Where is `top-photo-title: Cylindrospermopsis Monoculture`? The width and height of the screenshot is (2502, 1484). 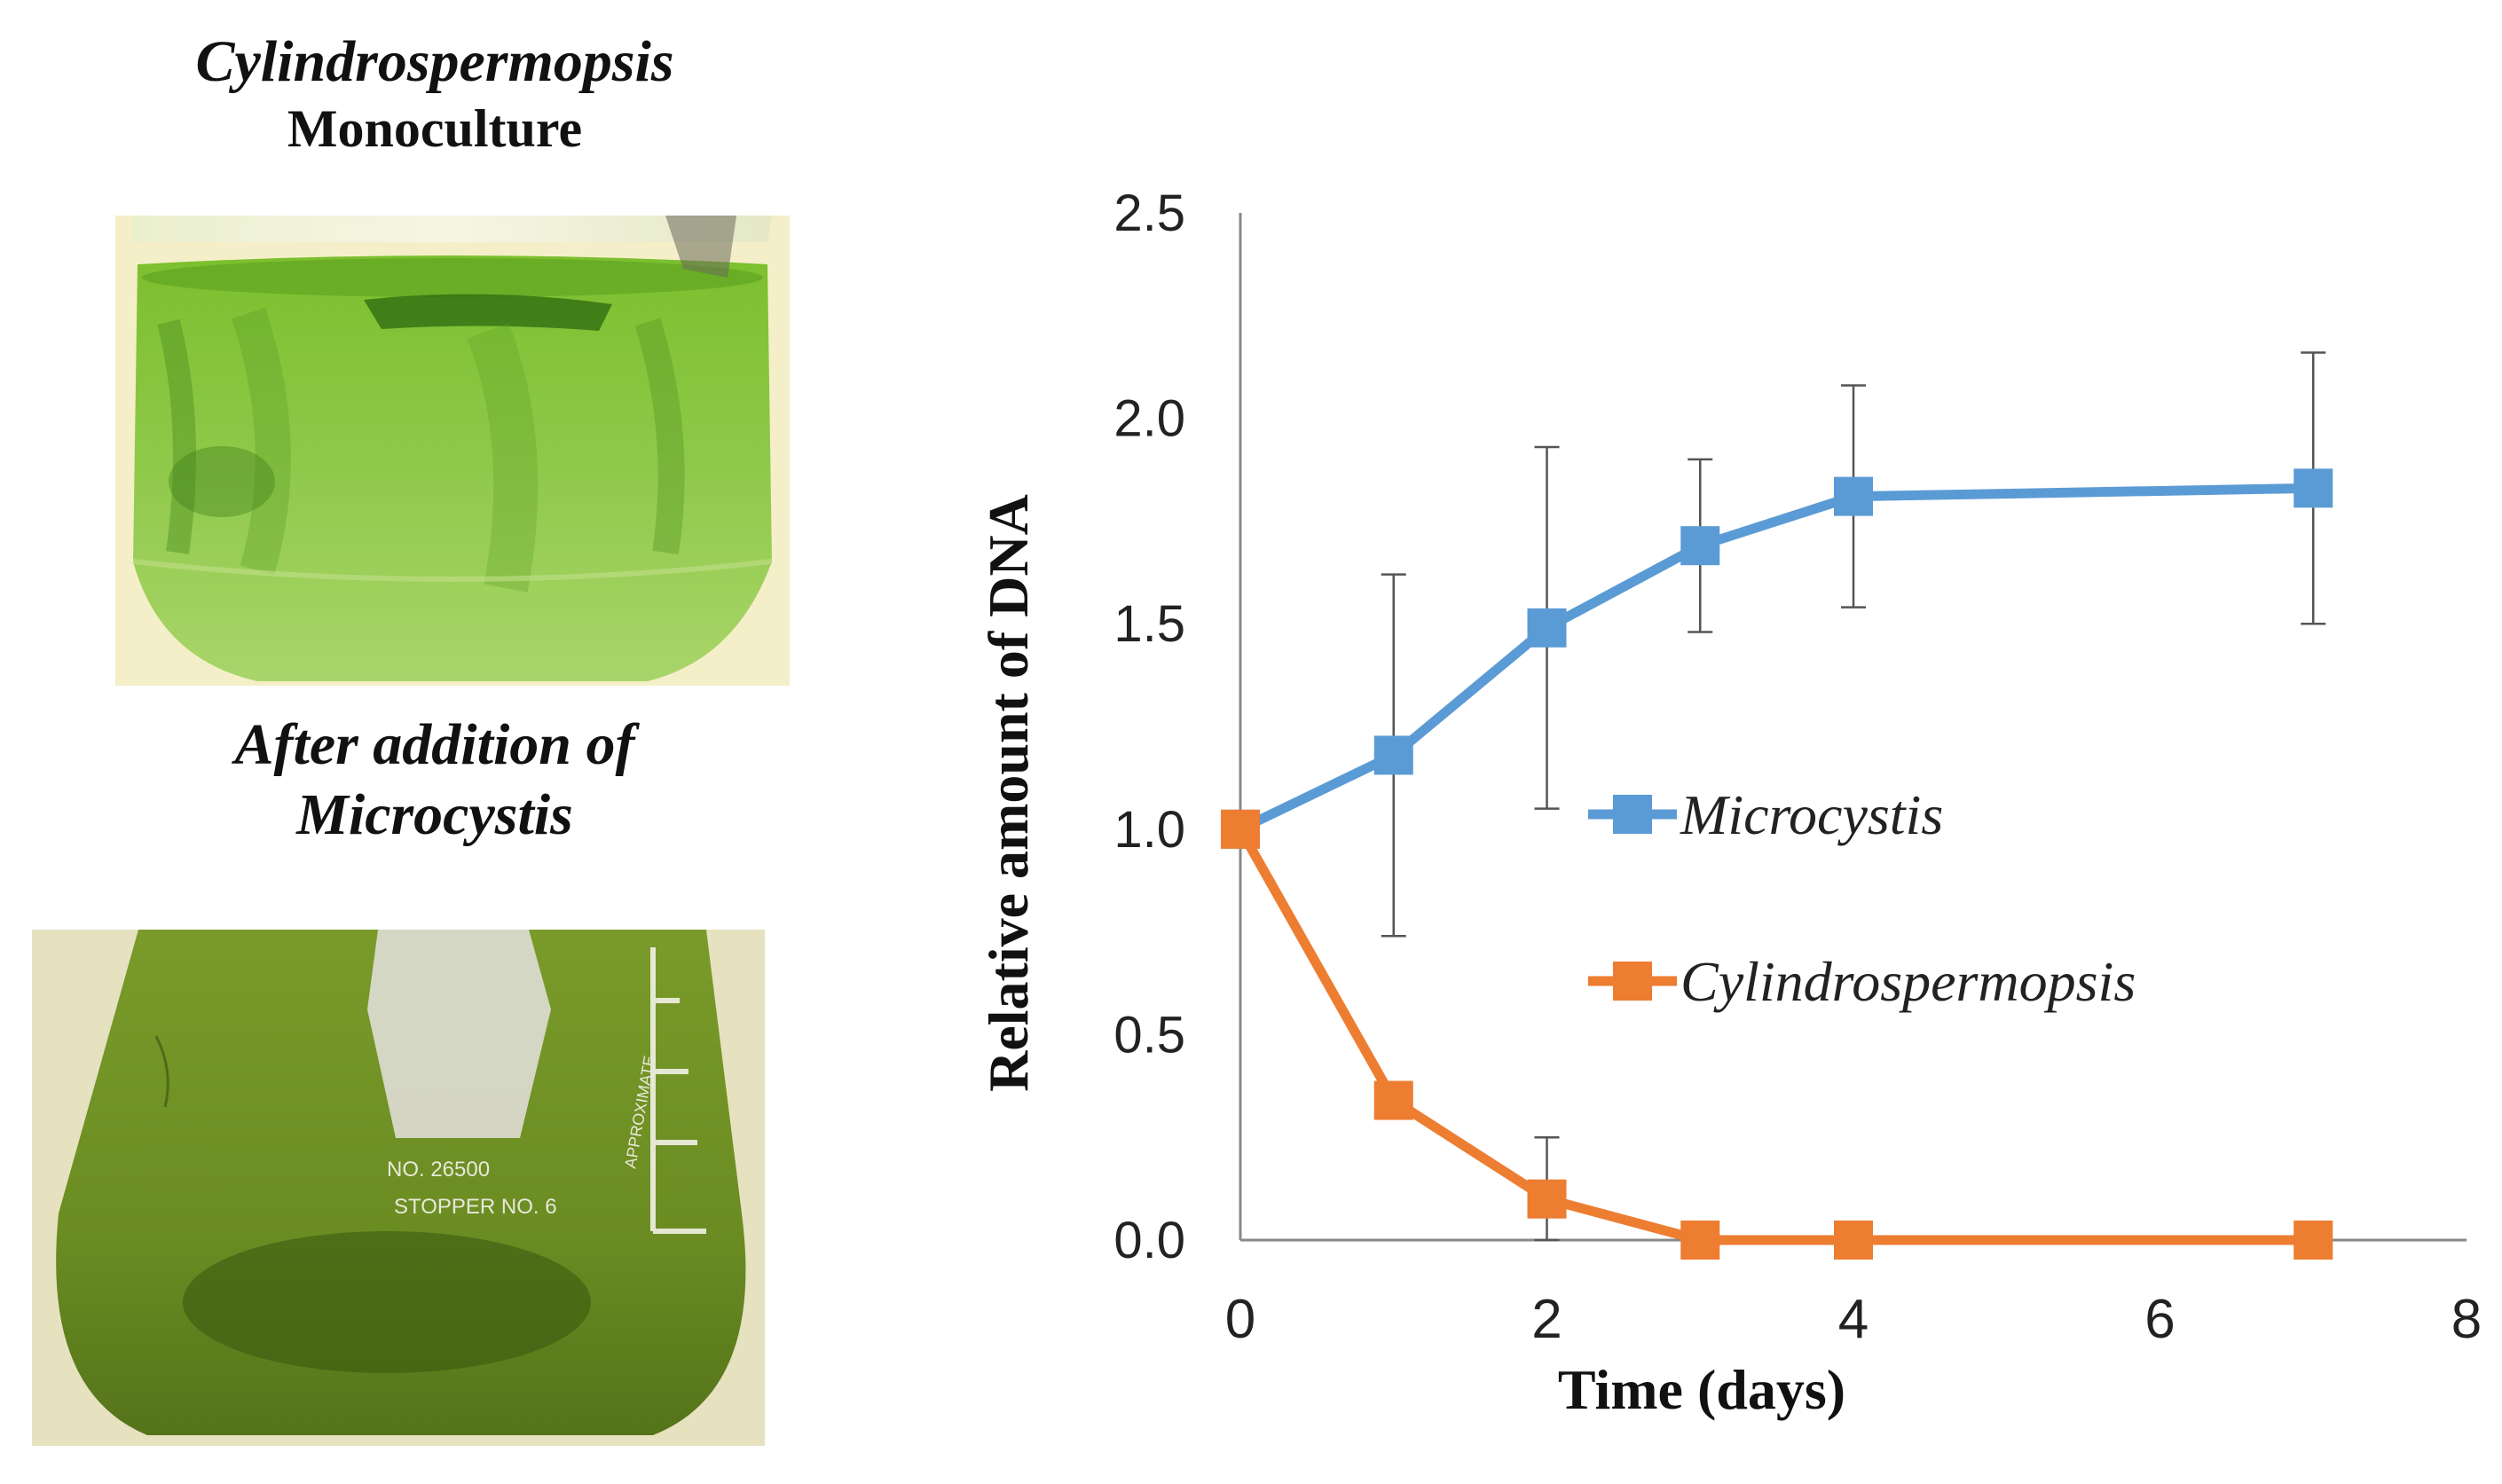
top-photo-title: Cylindrospermopsis Monoculture is located at coordinates (435, 94).